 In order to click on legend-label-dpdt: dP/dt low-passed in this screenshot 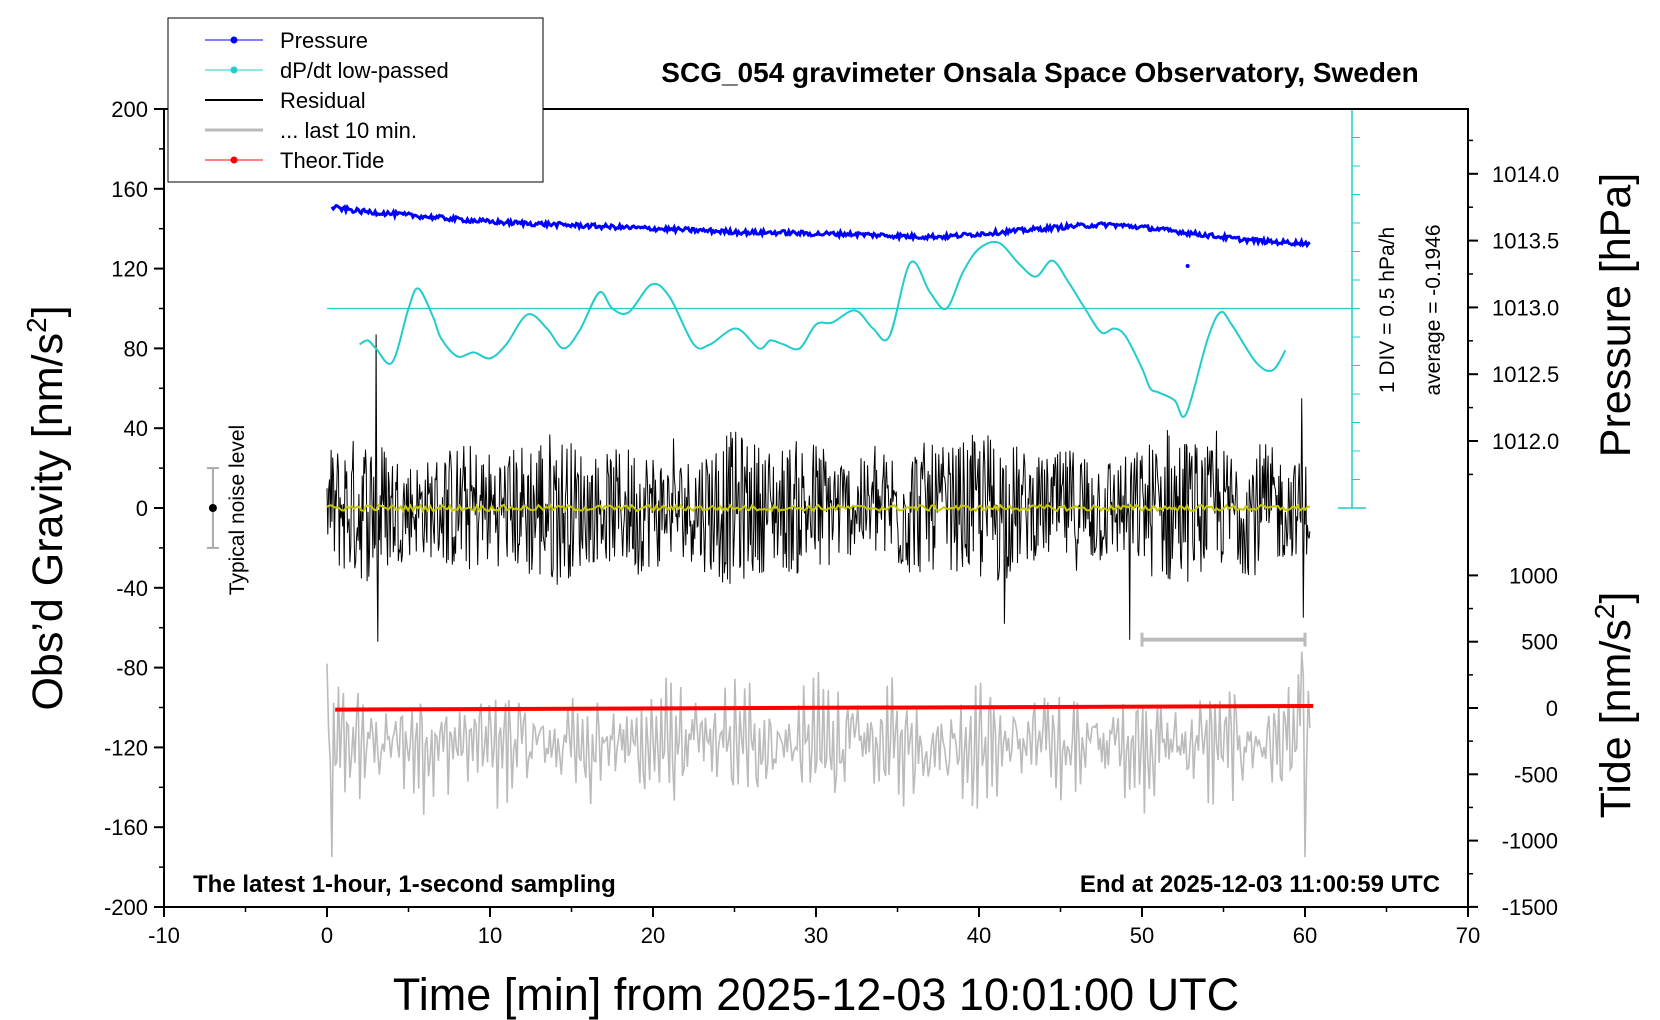, I will do `click(364, 70)`.